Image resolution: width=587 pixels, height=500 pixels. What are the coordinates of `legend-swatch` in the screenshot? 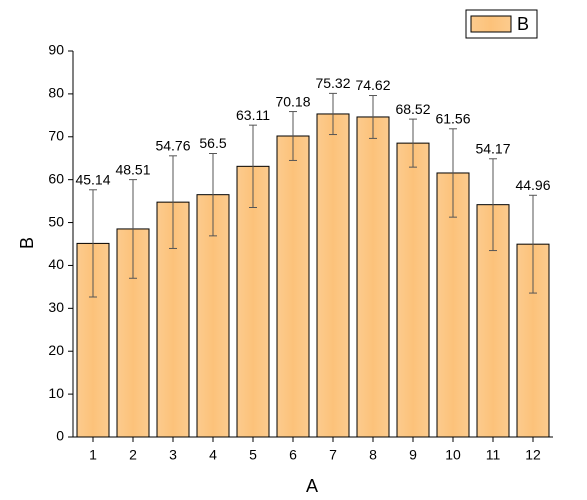 It's located at (491, 24).